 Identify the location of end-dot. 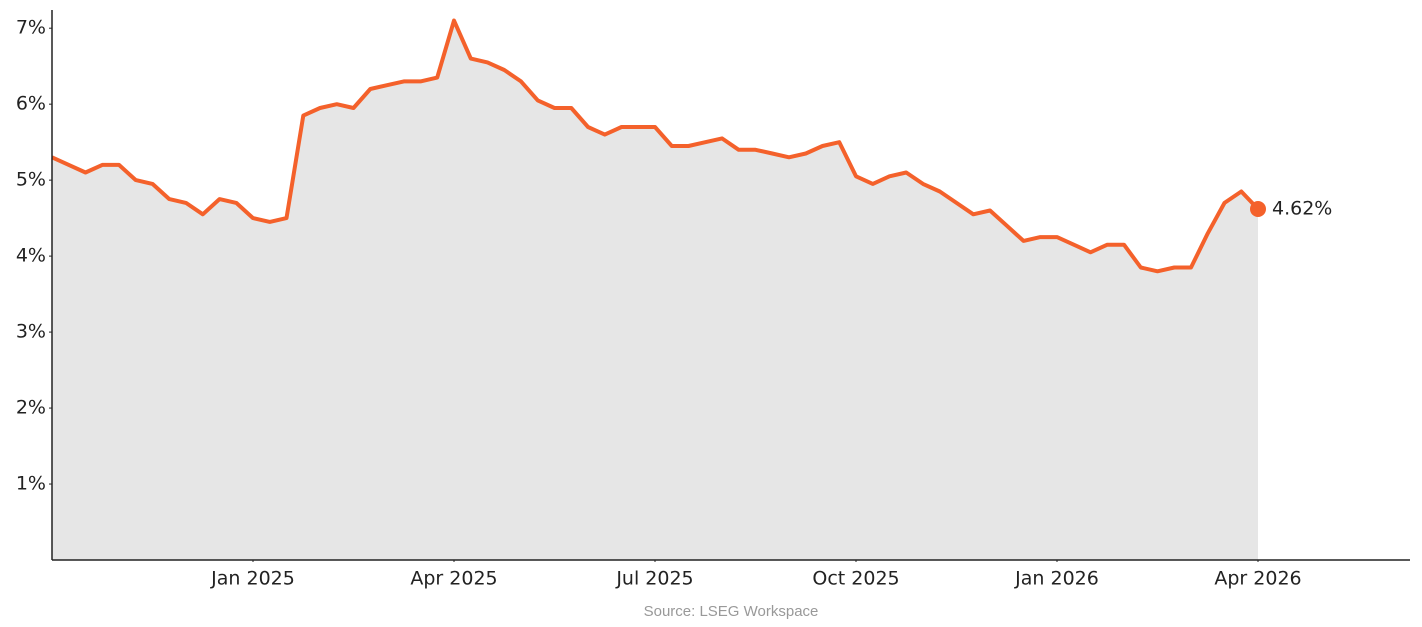
(1258, 209).